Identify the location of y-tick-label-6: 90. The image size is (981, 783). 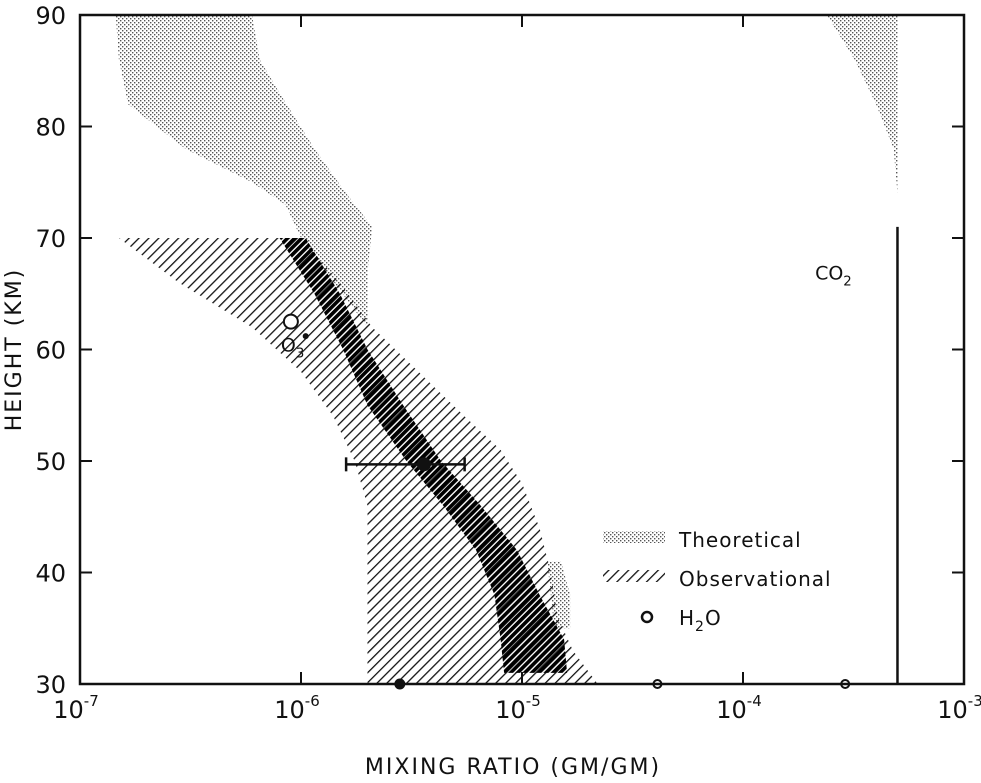
(50, 16).